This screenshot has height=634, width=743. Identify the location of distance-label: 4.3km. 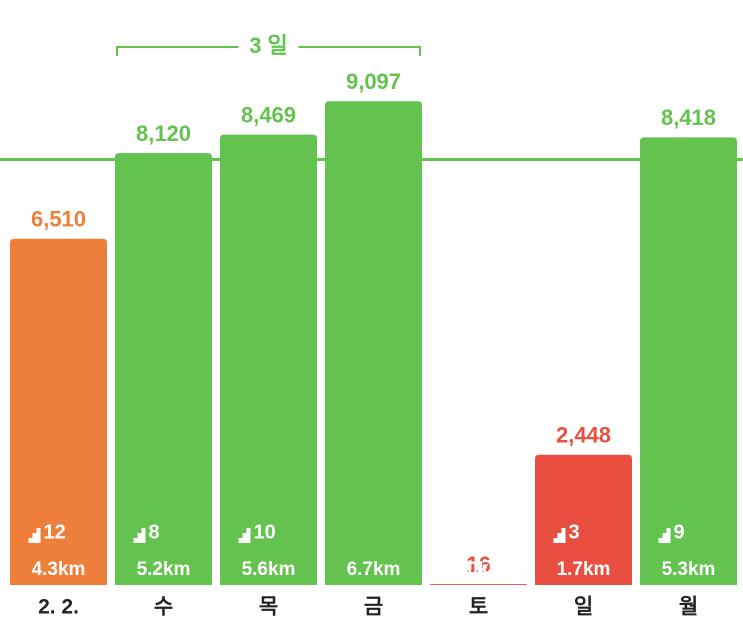
(59, 569).